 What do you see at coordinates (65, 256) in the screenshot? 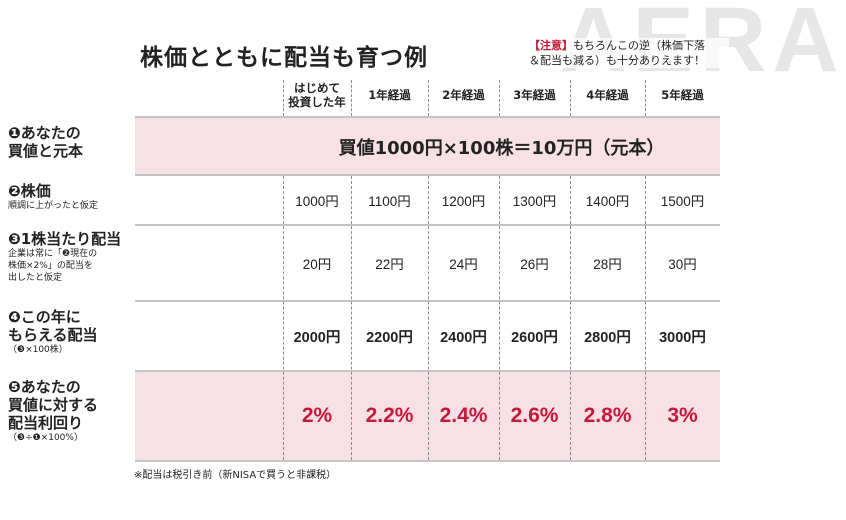
I see `row-label-dividend: ❸1株当たり配当 企業は常に「❷現在の 株価×2%」の配当を 出したと仮定` at bounding box center [65, 256].